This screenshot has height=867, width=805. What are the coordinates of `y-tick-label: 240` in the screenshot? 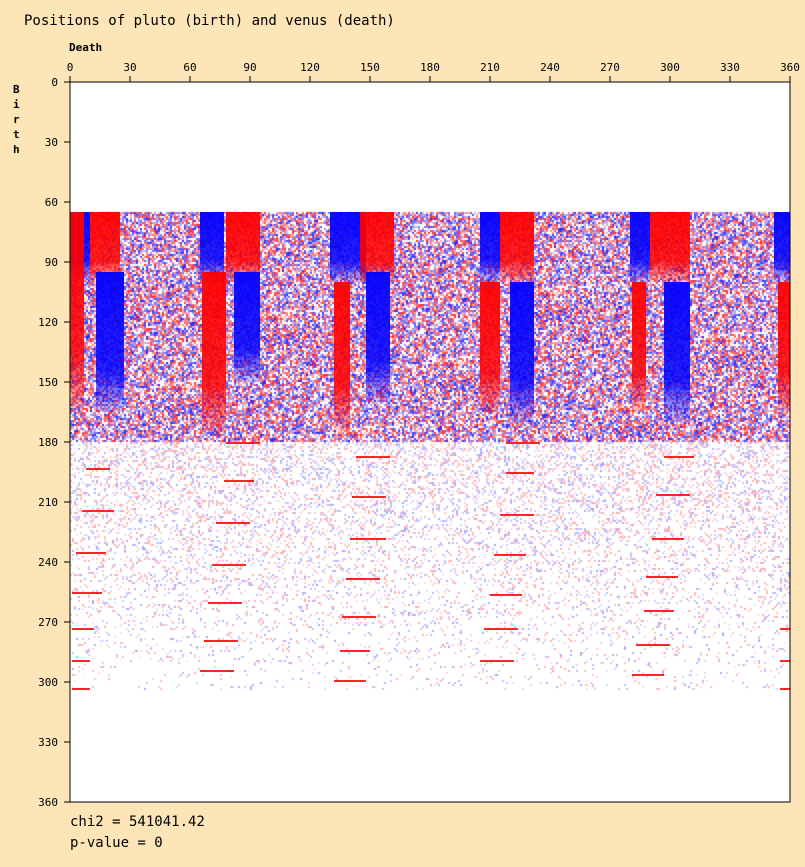 It's located at (48, 562).